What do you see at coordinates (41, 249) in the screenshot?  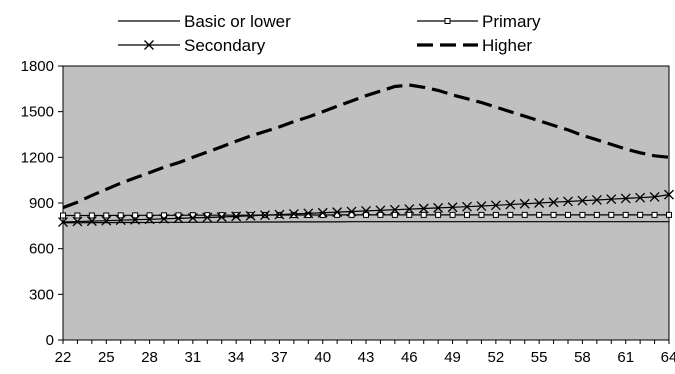 I see `y-tick-label: 600` at bounding box center [41, 249].